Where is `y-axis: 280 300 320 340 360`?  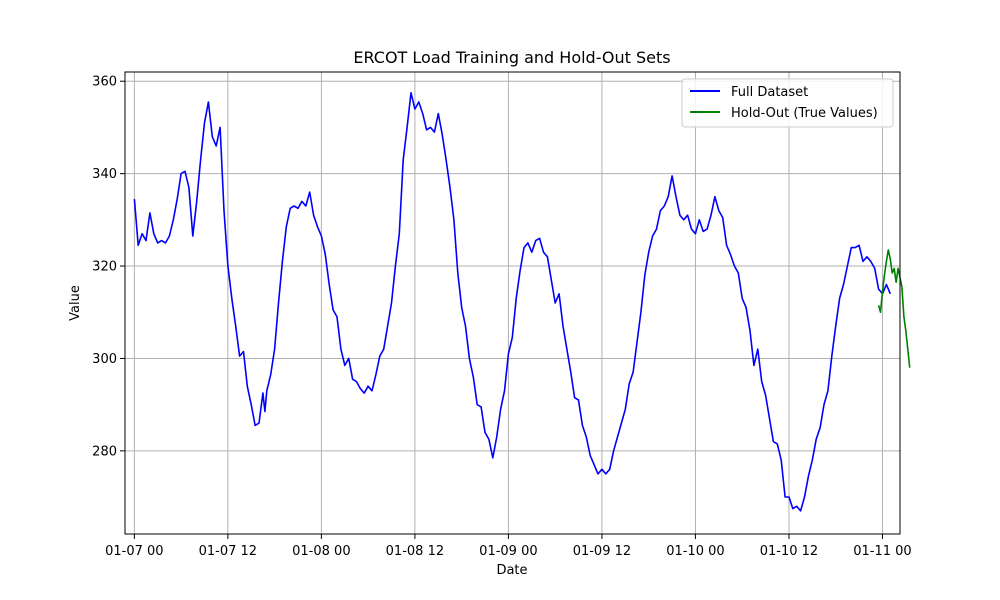
y-axis: 280 300 320 340 360 is located at coordinates (108, 267).